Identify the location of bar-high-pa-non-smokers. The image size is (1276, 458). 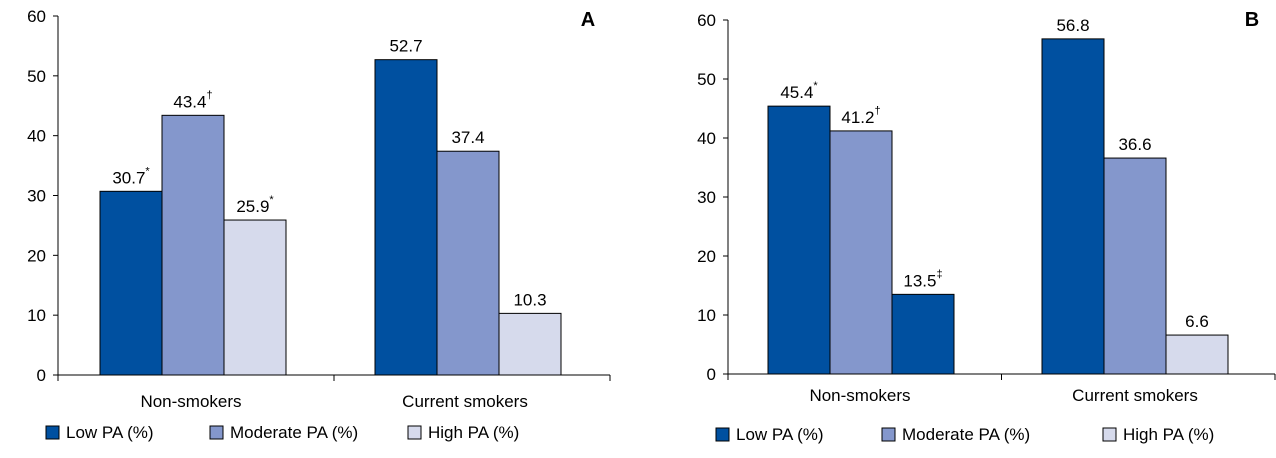
(255, 297).